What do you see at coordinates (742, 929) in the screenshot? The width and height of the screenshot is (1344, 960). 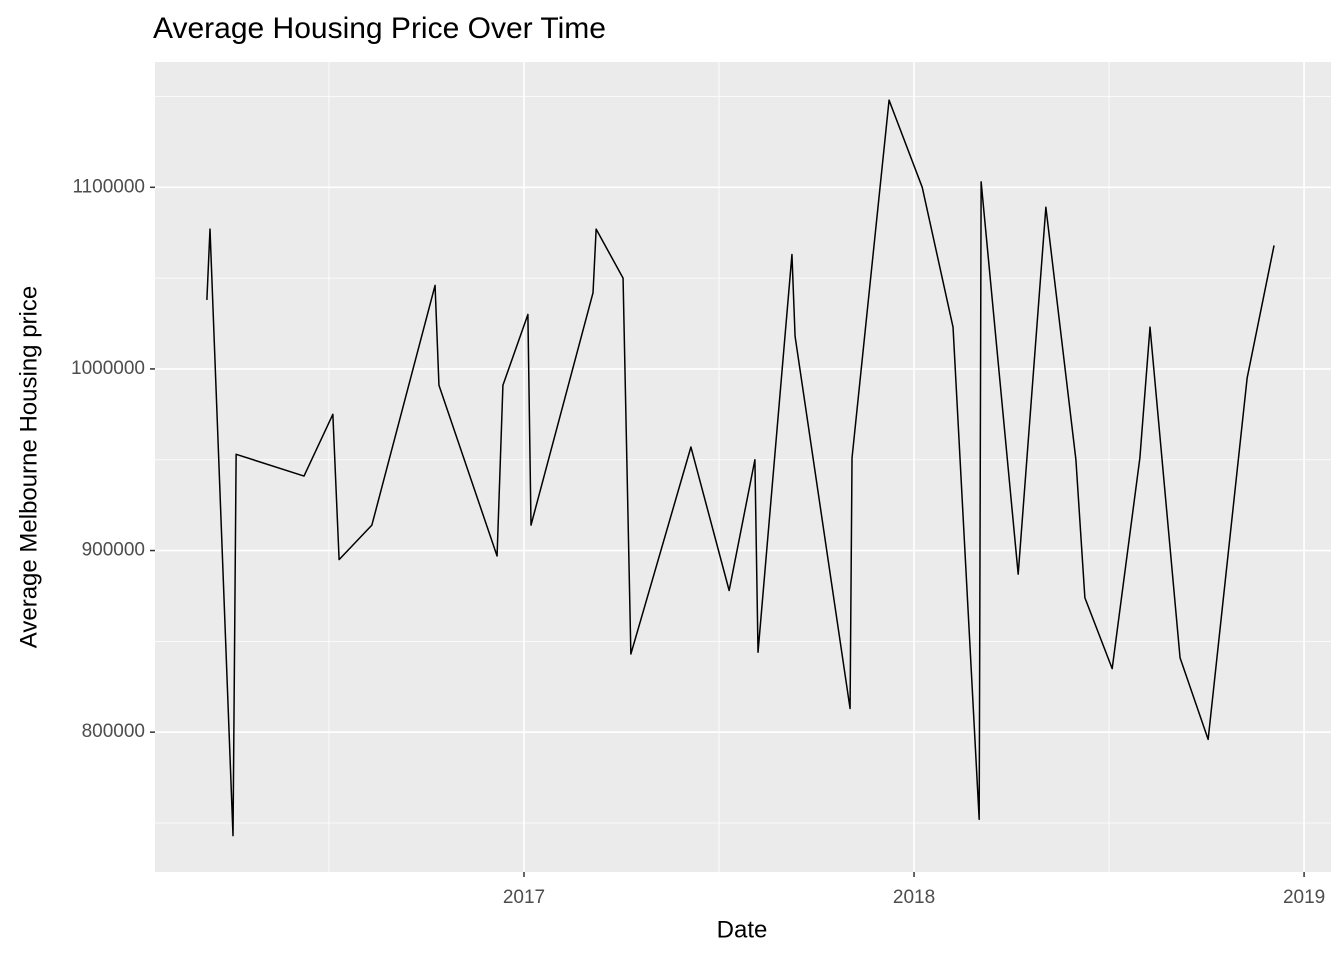 I see `x-axis-label: Date` at bounding box center [742, 929].